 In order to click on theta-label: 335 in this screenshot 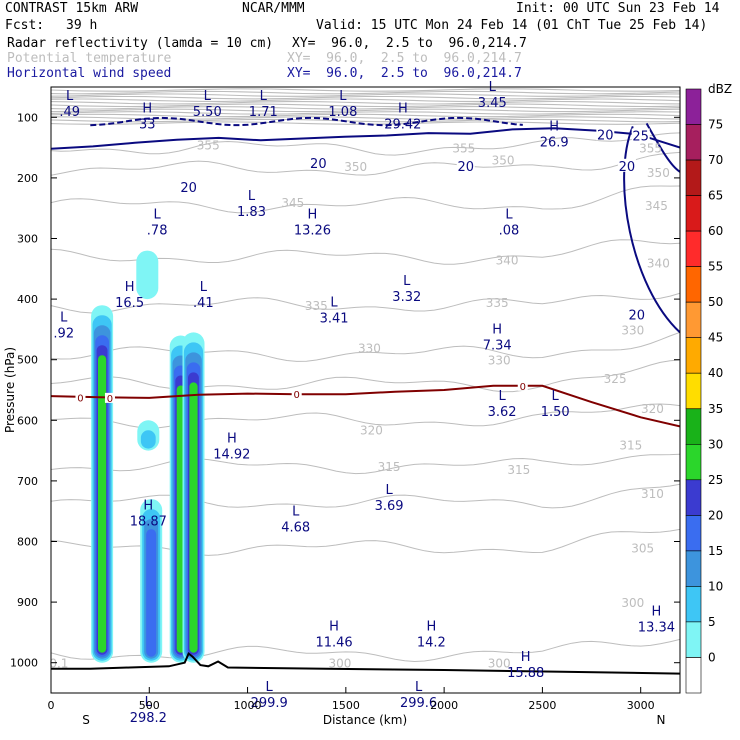, I will do `click(497, 303)`.